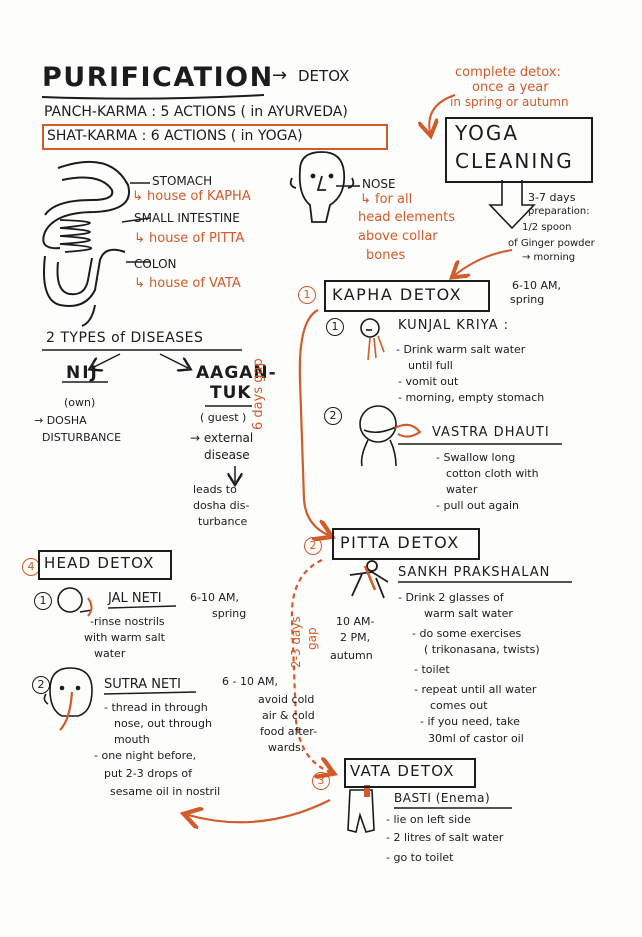 The height and width of the screenshot is (937, 642). I want to click on prep-1: 3-7 days, so click(552, 197).